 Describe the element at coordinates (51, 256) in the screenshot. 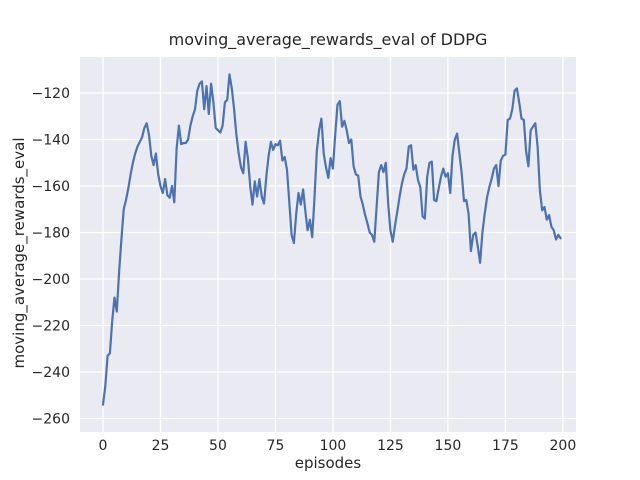

I see `y-tick-labels: −120 −140 −160 −180 −200 −220 −240 −260` at that location.